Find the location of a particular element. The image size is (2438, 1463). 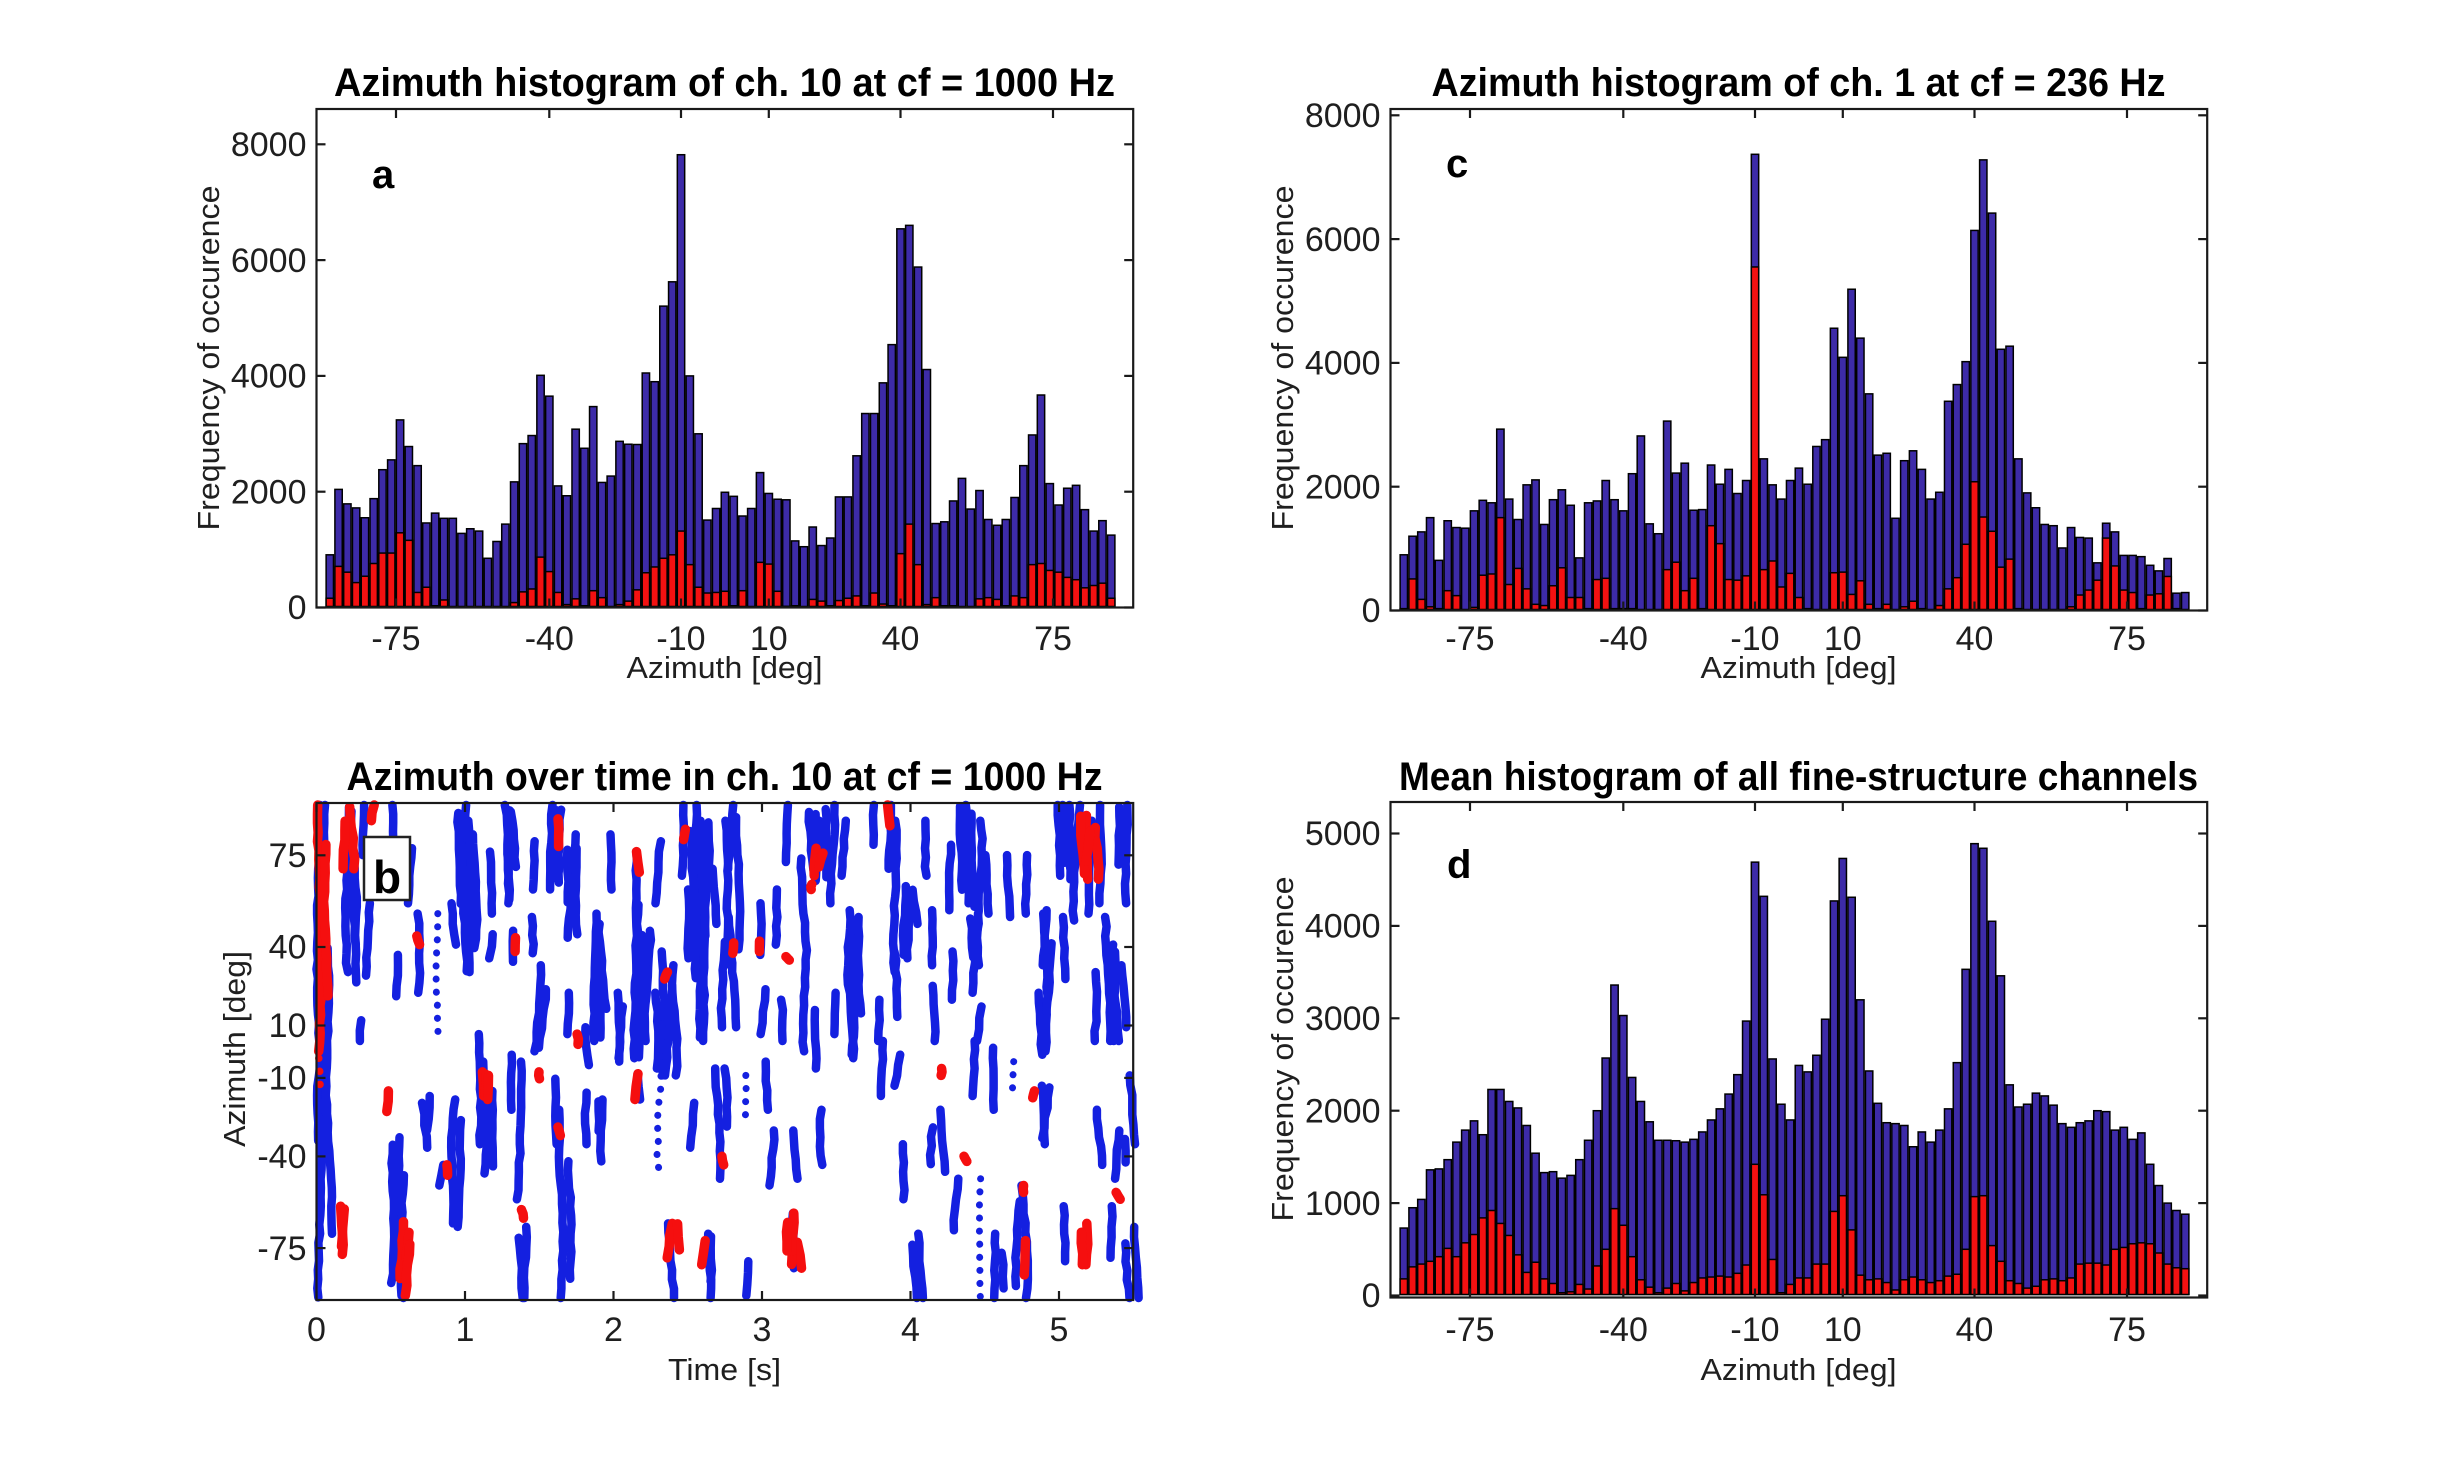

svg-text: 1000 is located at coordinates (1343, 1204).